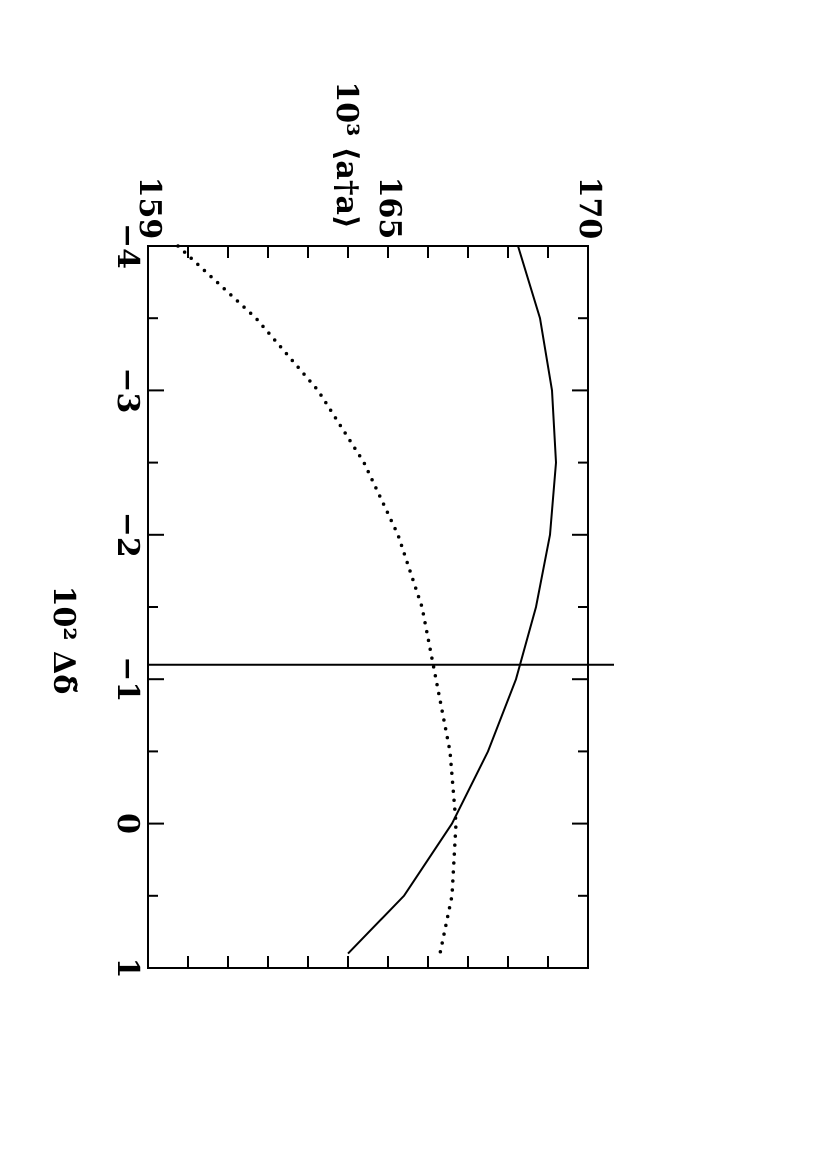 The width and height of the screenshot is (828, 1170). What do you see at coordinates (127, 679) in the screenshot?
I see `x-tick-label: −1` at bounding box center [127, 679].